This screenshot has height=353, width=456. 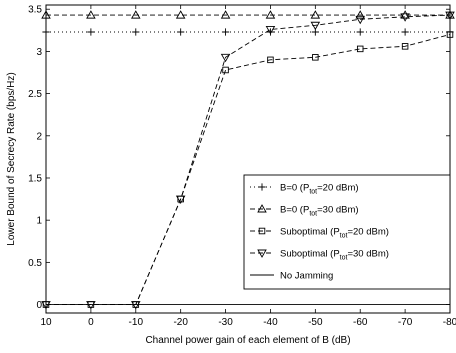 What do you see at coordinates (319, 211) in the screenshot?
I see `legend-label: B=0 (Ptot=30 dBm)` at bounding box center [319, 211].